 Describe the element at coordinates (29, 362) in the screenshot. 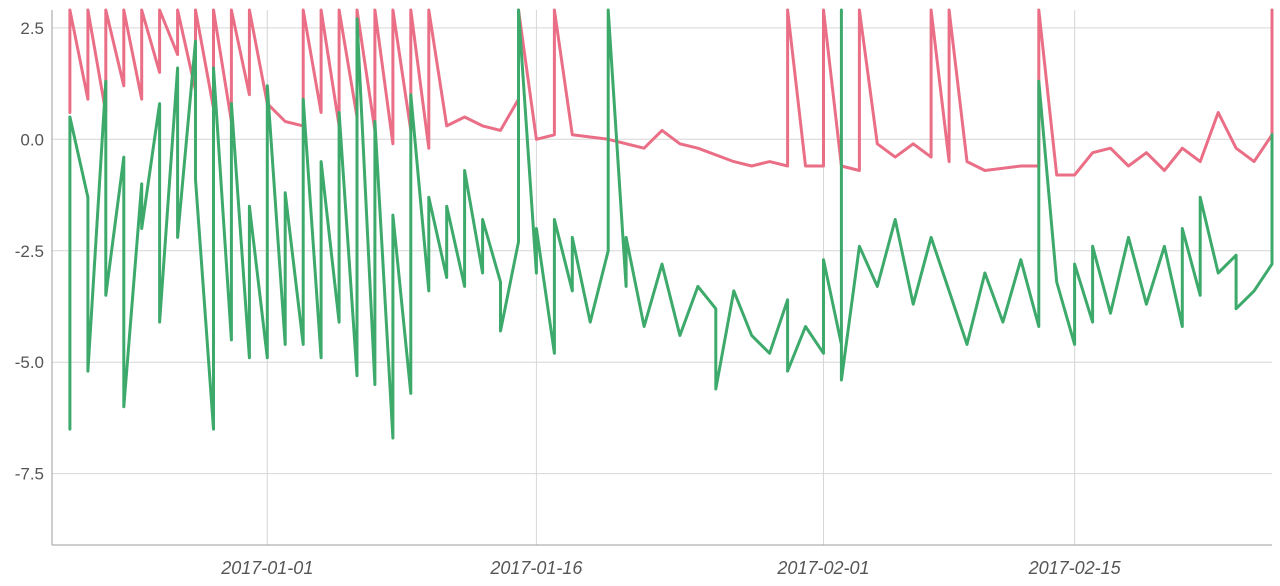

I see `y-tick-label: -5.0` at that location.